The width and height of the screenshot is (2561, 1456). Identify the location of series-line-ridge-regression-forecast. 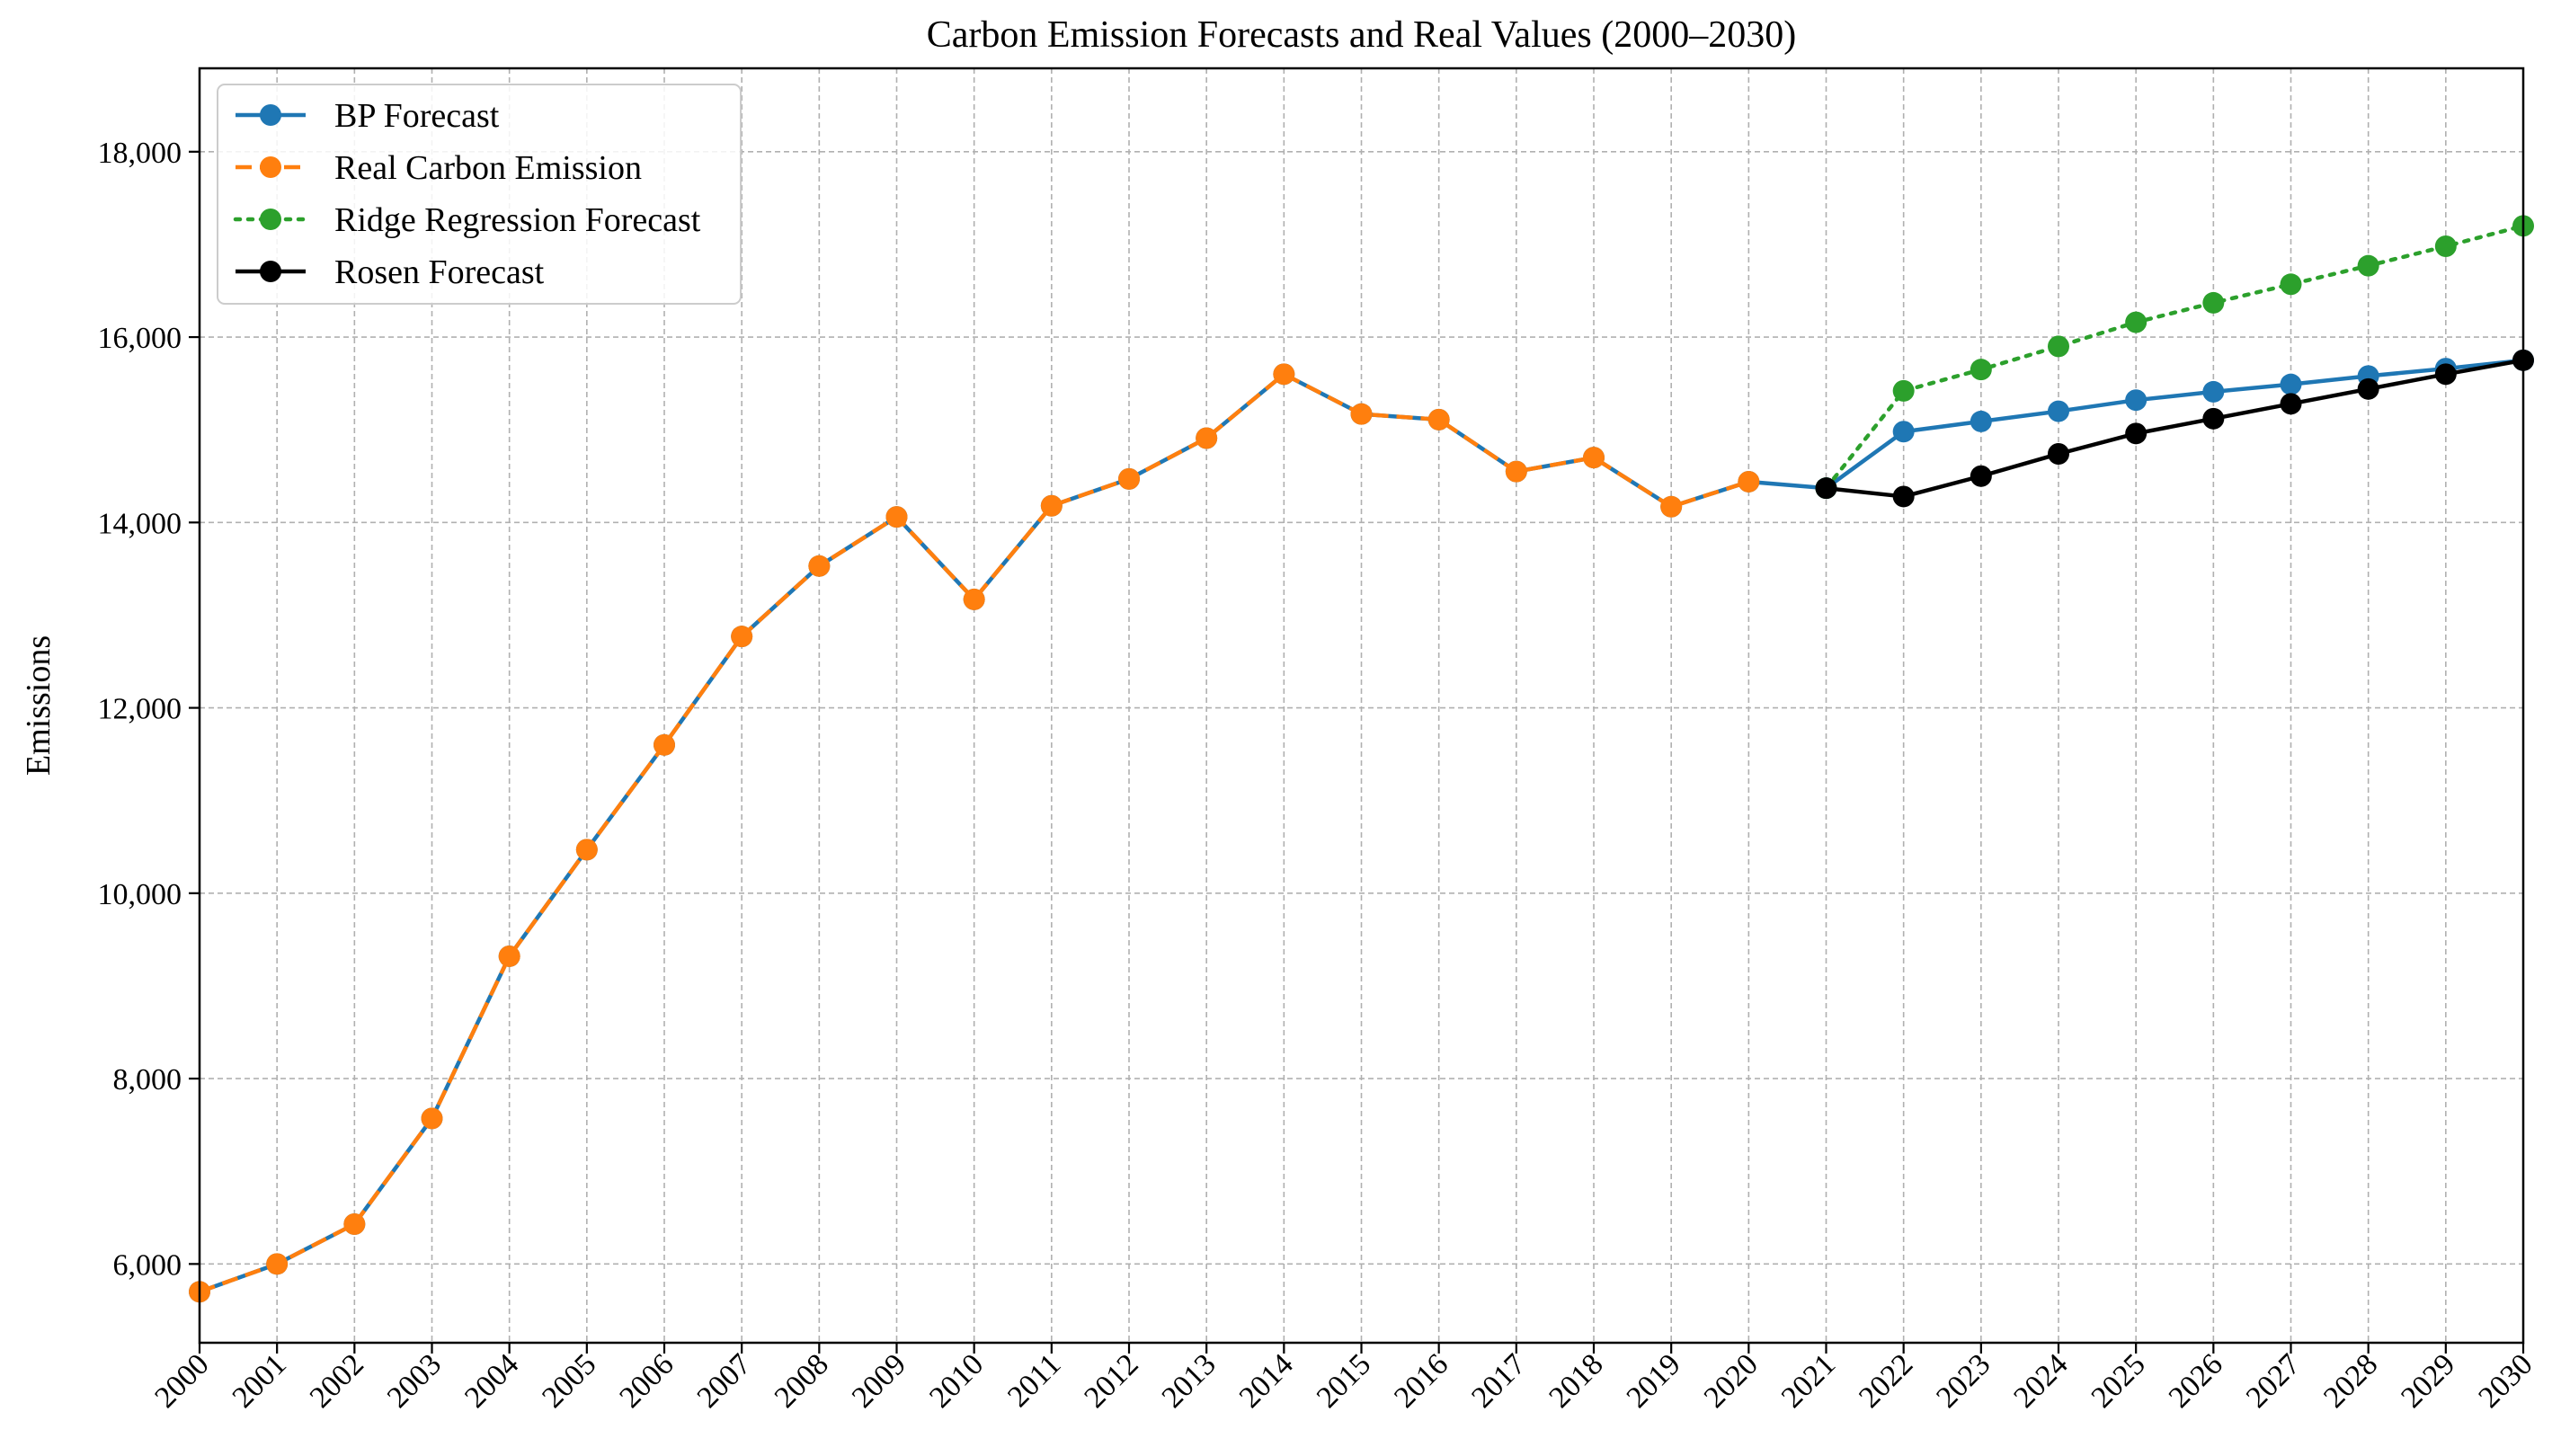
(2175, 358).